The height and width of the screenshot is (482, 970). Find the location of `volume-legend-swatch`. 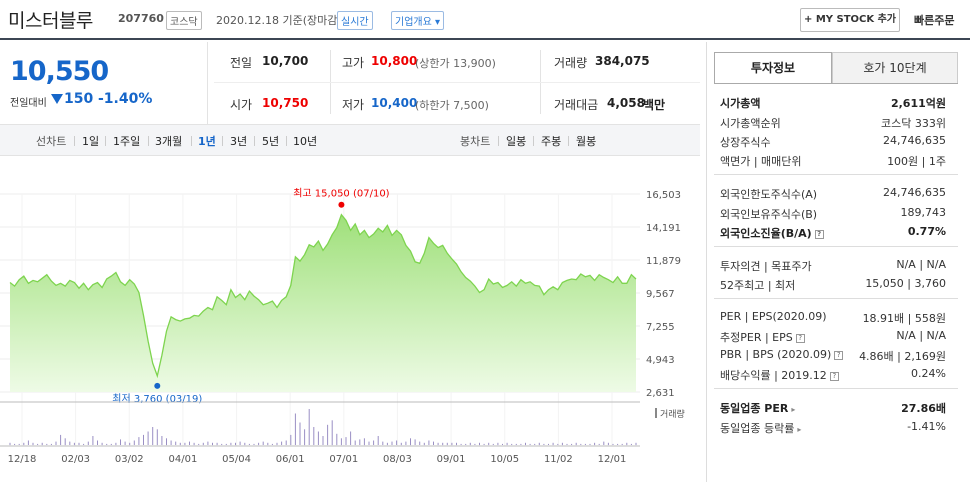

volume-legend-swatch is located at coordinates (656, 413).